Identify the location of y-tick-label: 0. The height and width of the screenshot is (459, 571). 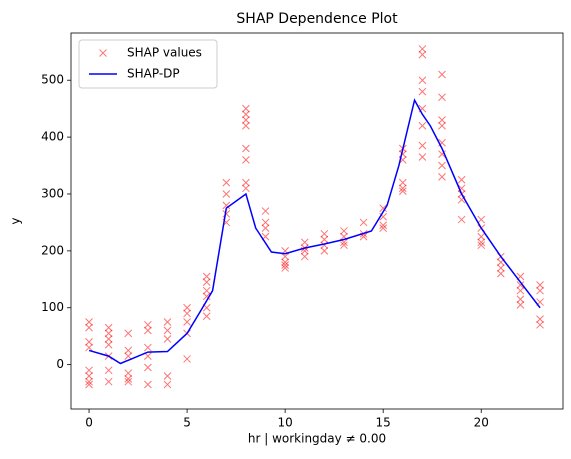
(60, 364).